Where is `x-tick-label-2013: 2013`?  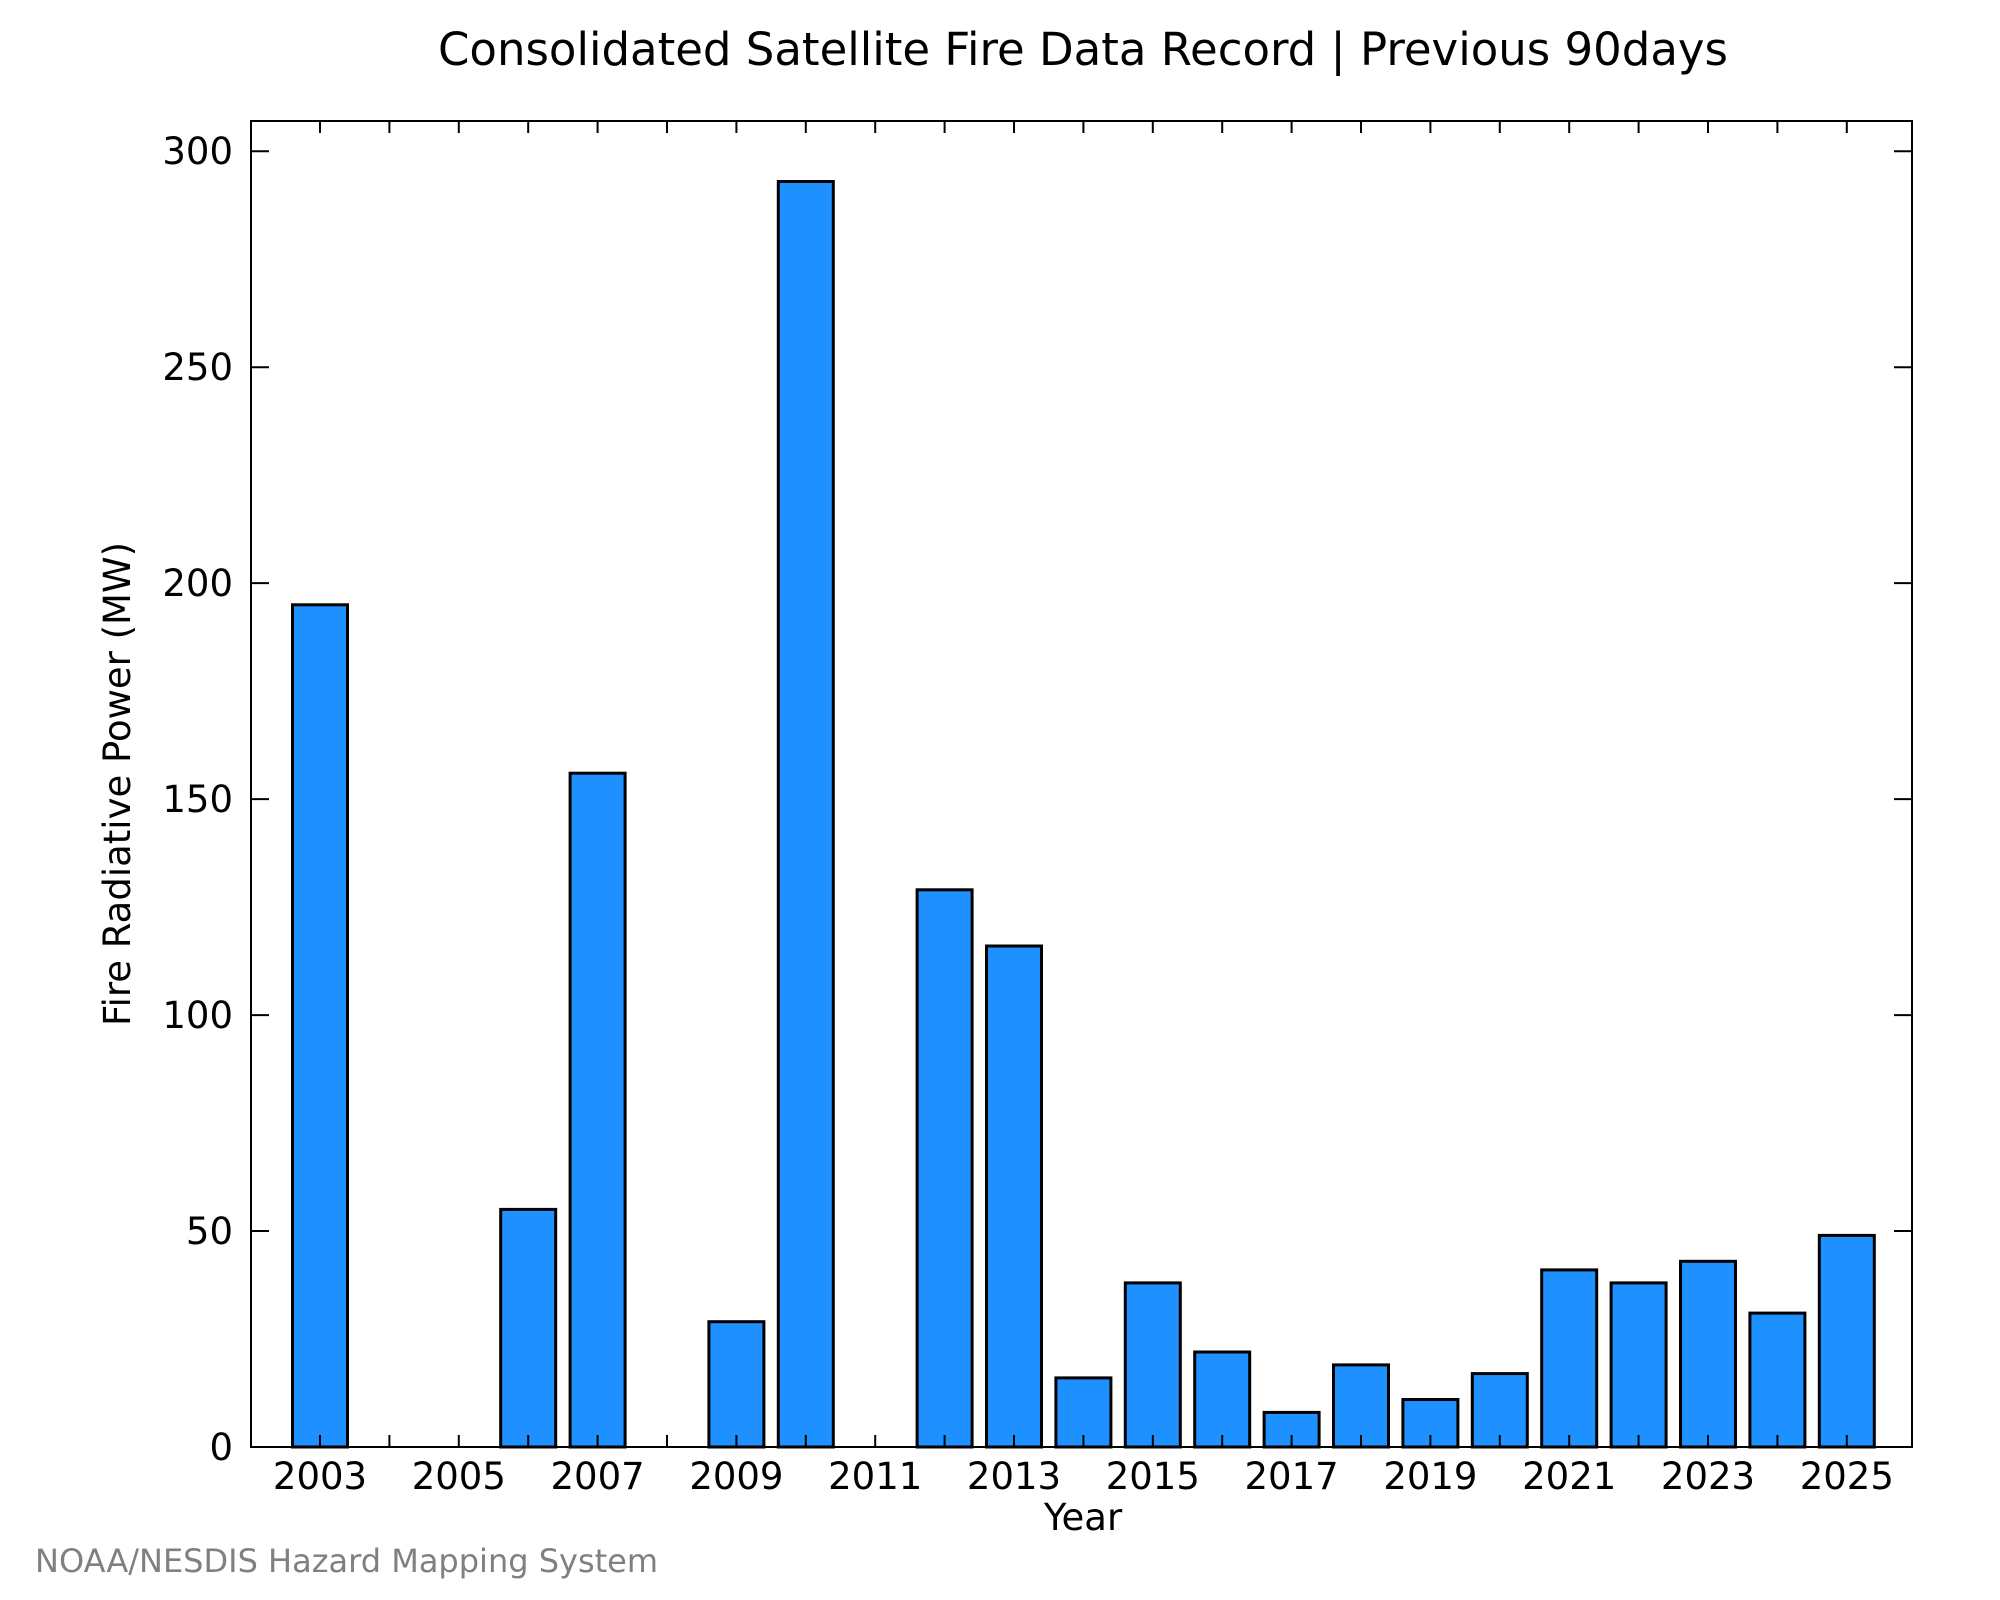
x-tick-label-2013: 2013 is located at coordinates (1014, 1476).